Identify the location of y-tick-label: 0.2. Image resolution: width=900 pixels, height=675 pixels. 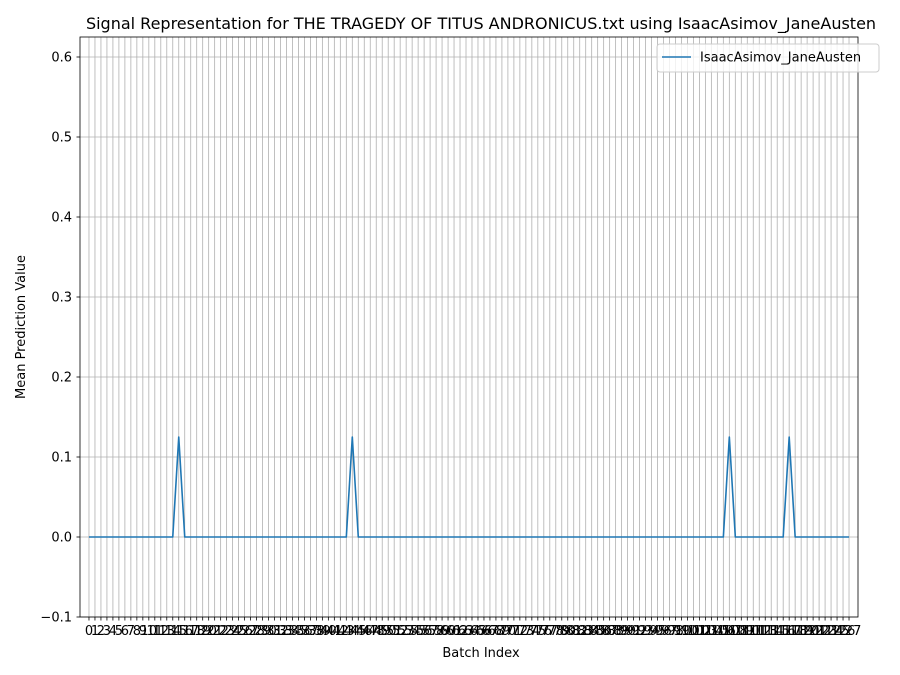
(61, 378).